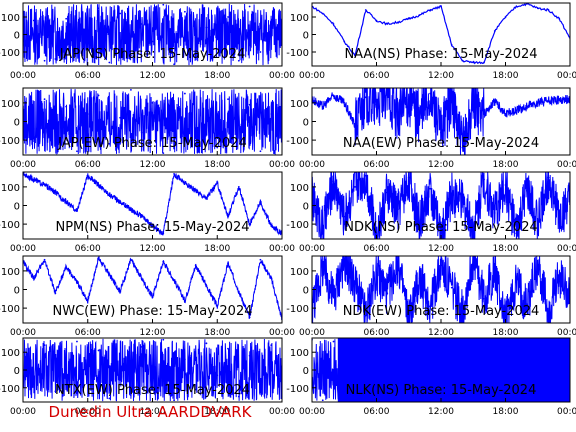 The image size is (576, 432). I want to click on series-fill, so click(453, 370).